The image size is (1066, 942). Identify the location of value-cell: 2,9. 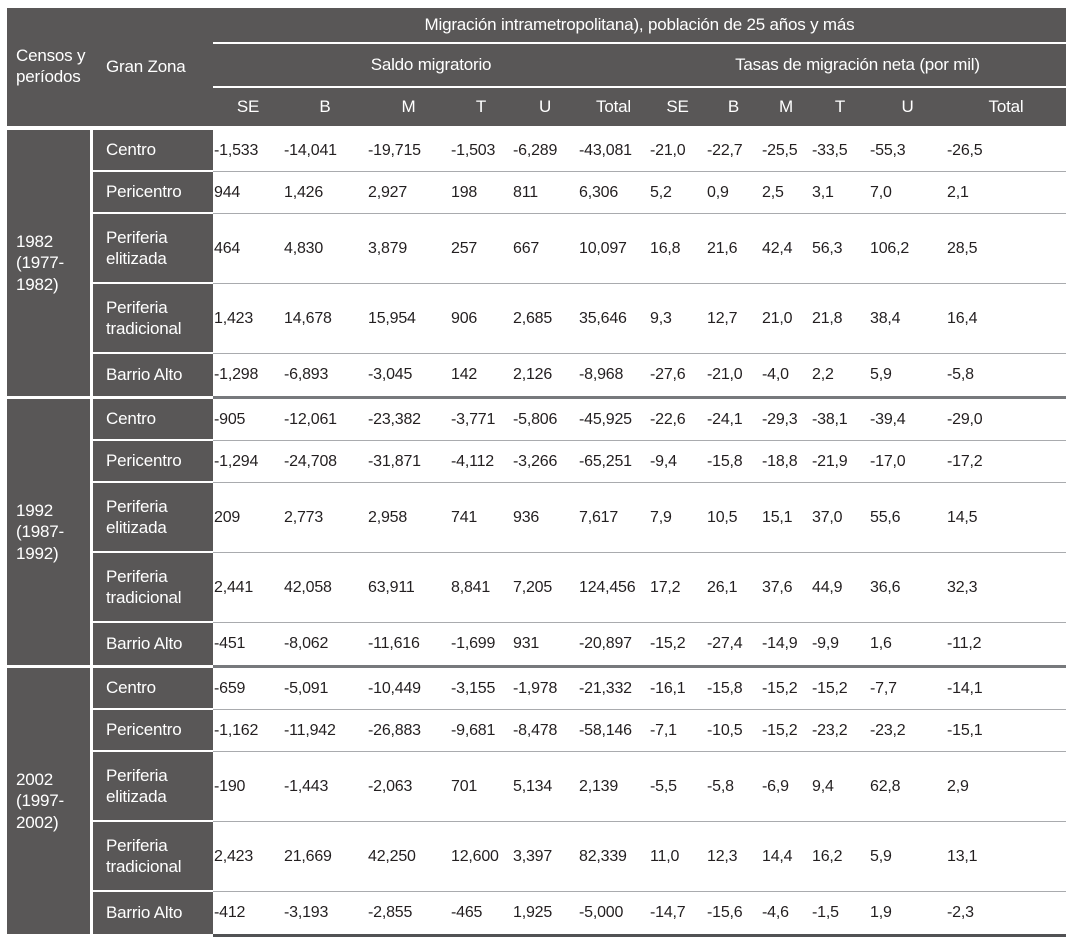
(1006, 787).